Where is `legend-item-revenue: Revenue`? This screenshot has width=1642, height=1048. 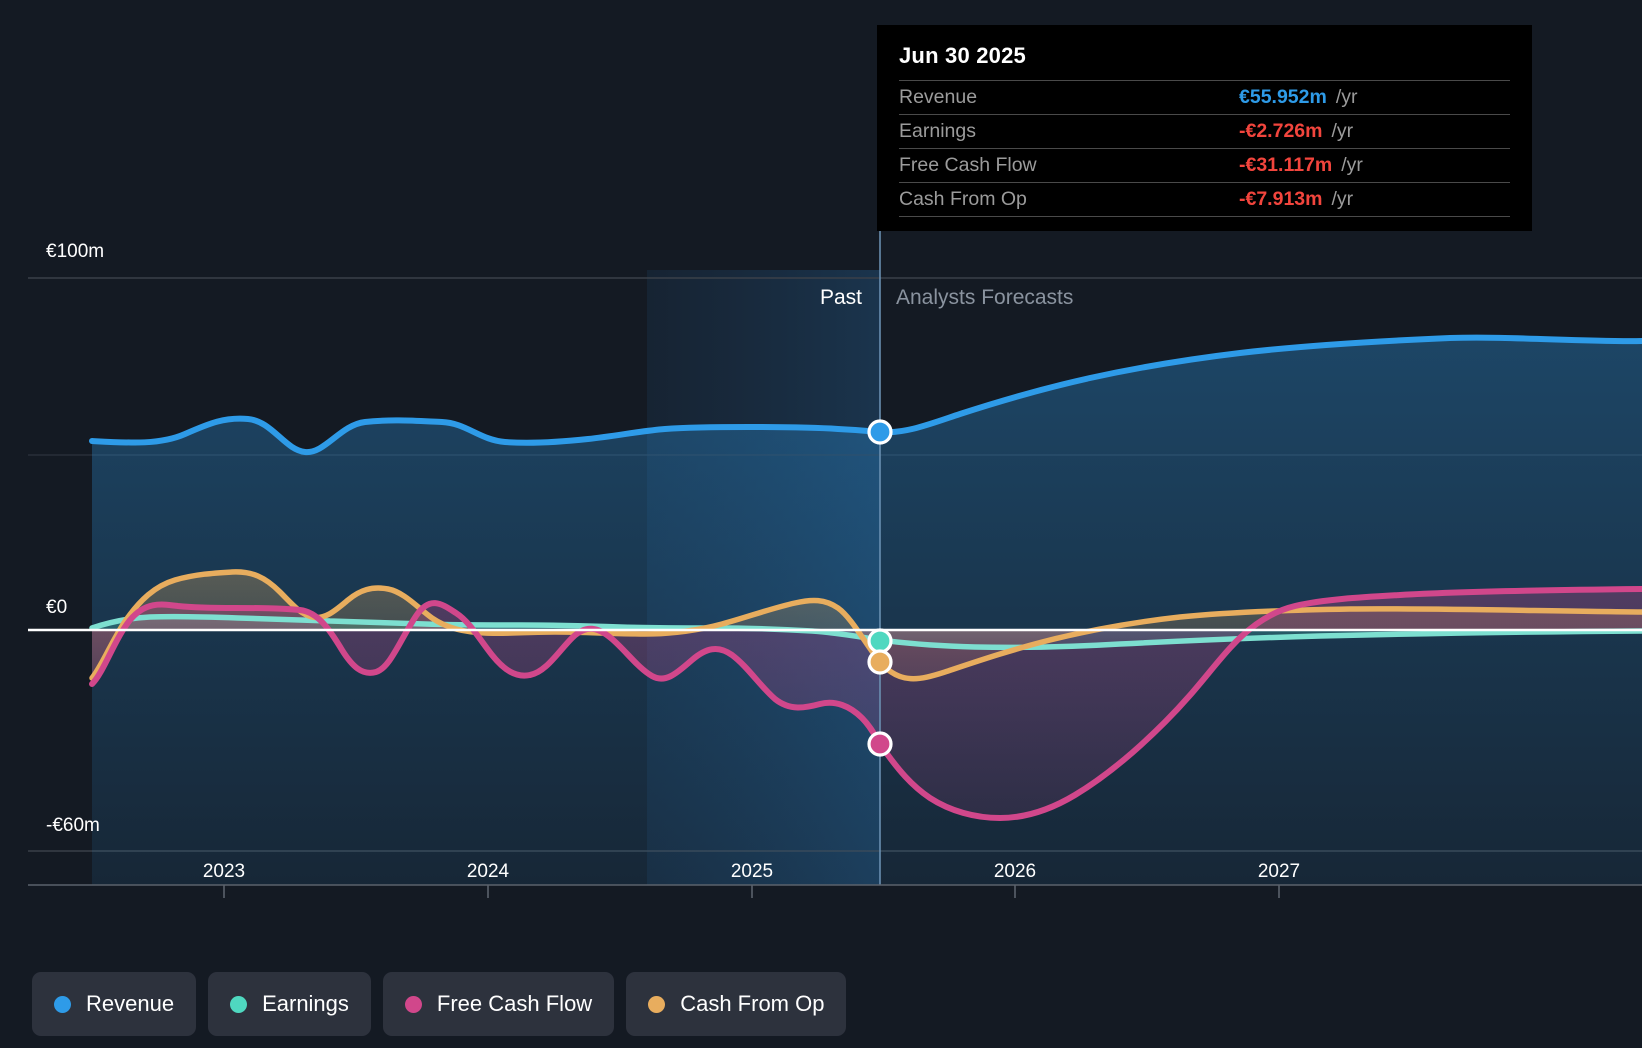
legend-item-revenue: Revenue is located at coordinates (114, 1004).